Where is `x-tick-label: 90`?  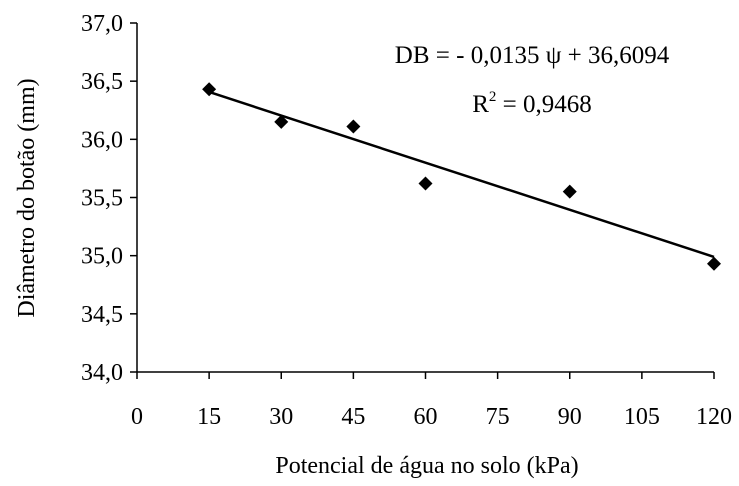 x-tick-label: 90 is located at coordinates (570, 417).